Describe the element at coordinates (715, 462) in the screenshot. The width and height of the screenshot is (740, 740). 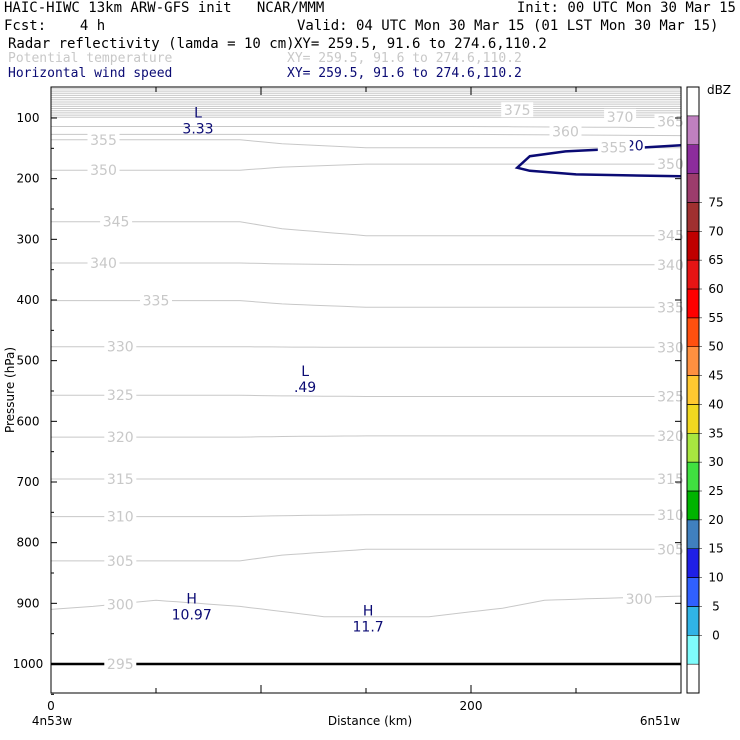
I see `colorbar-label: 30` at that location.